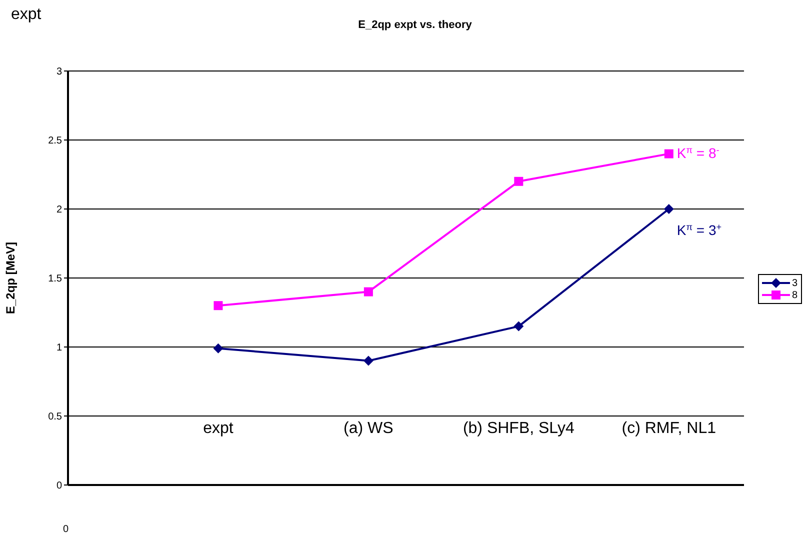 Image resolution: width=805 pixels, height=536 pixels. I want to click on annotation: K$^{π}$ = 3$^{+}$, so click(699, 230).